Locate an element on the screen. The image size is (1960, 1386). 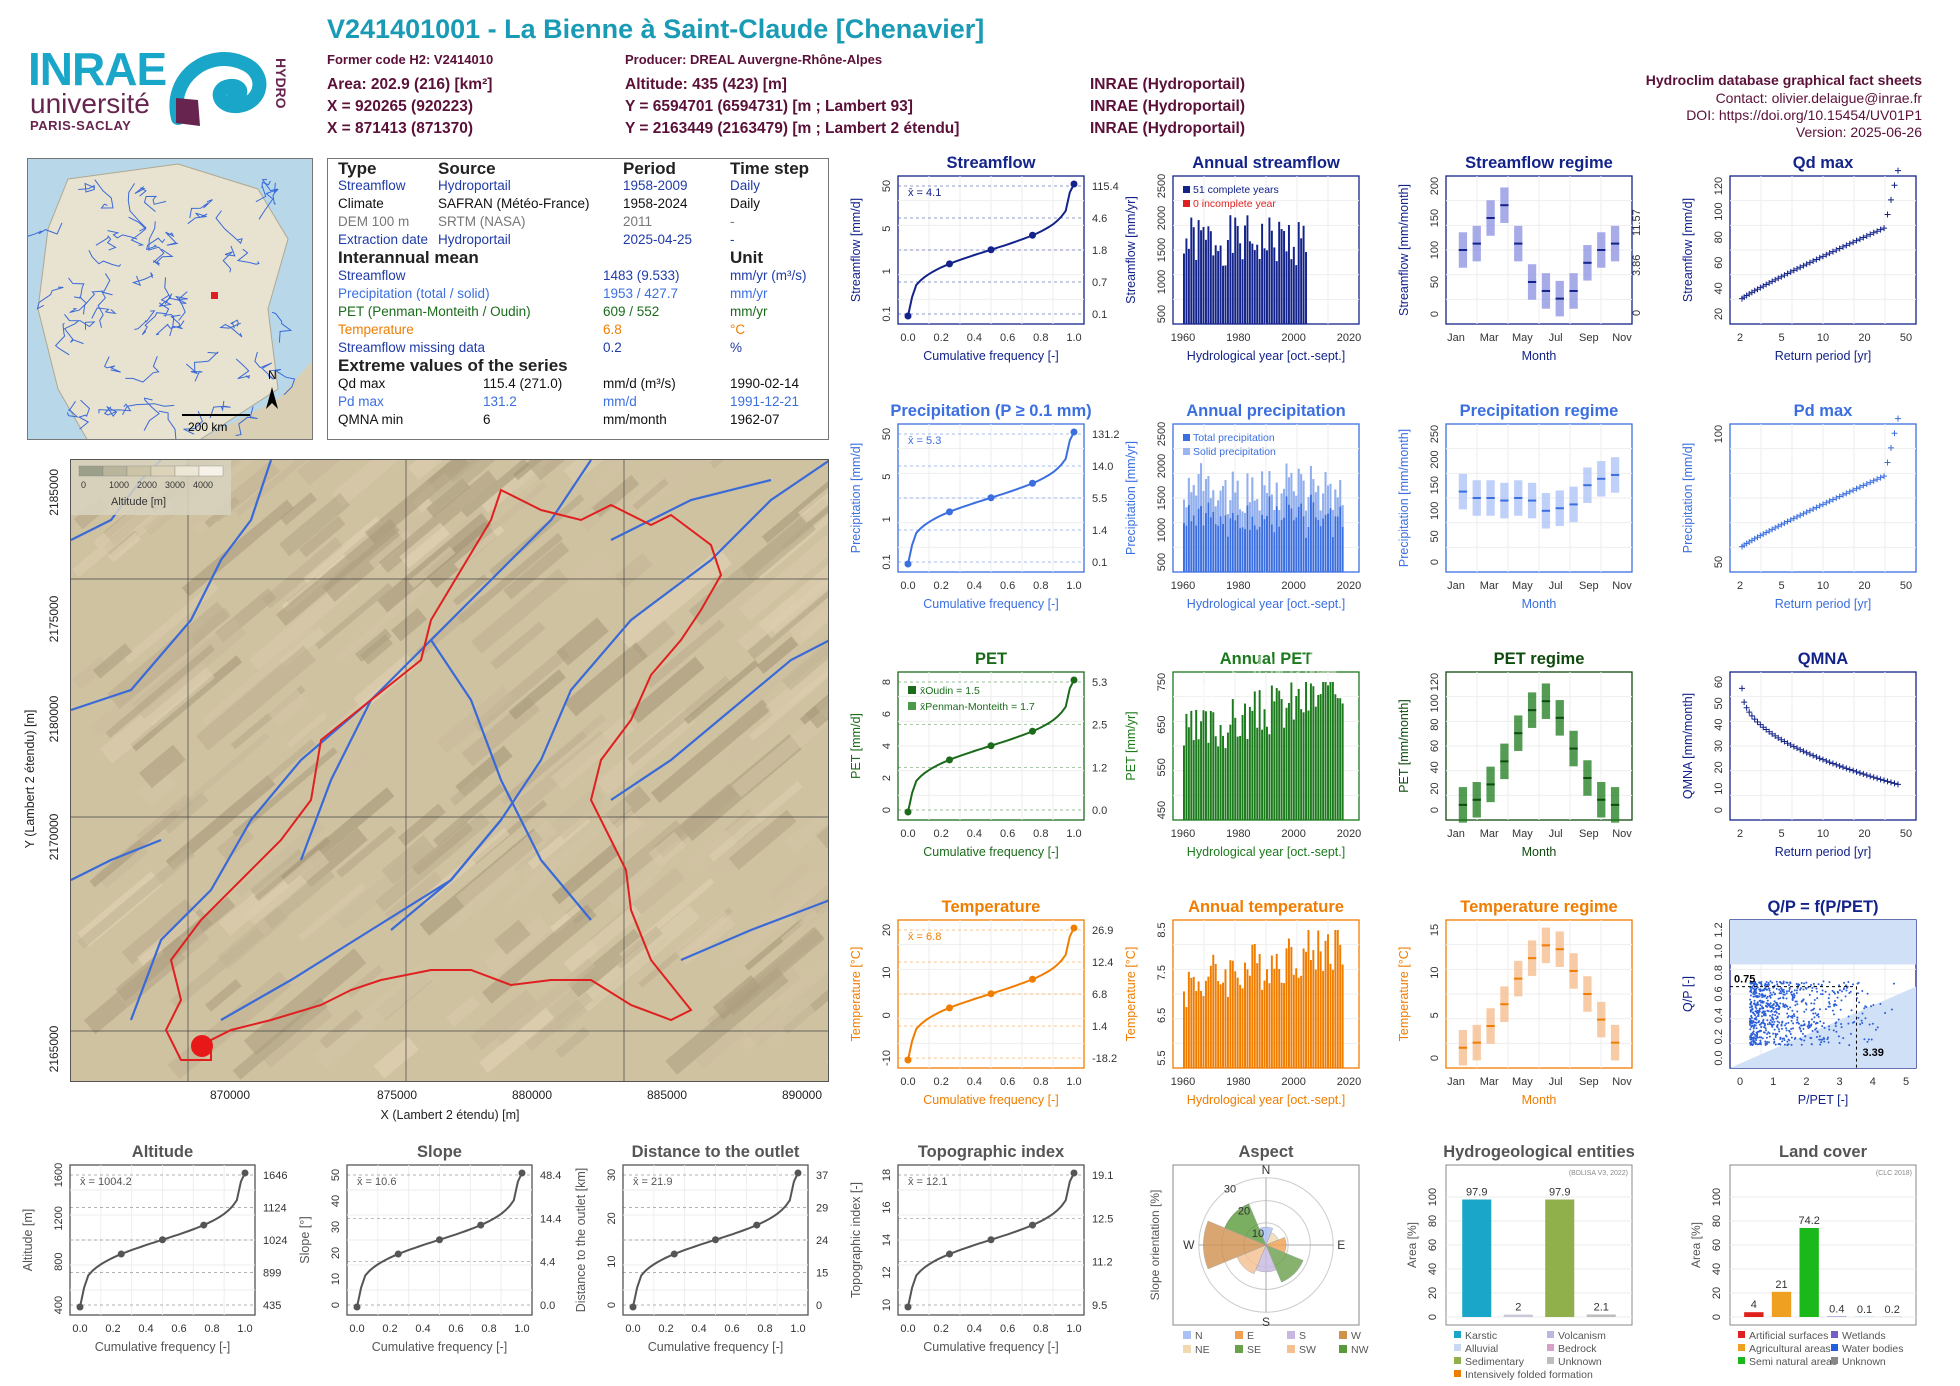
x-axis-label: P/PET [-] is located at coordinates (1823, 1100).